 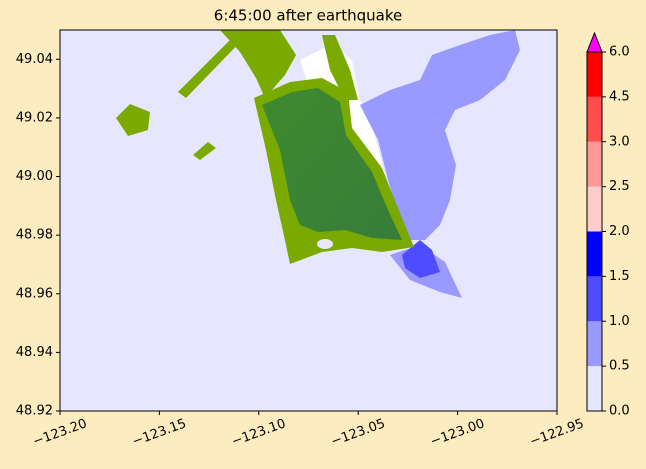 I want to click on y-tick-label: 49.04, so click(x=34, y=59).